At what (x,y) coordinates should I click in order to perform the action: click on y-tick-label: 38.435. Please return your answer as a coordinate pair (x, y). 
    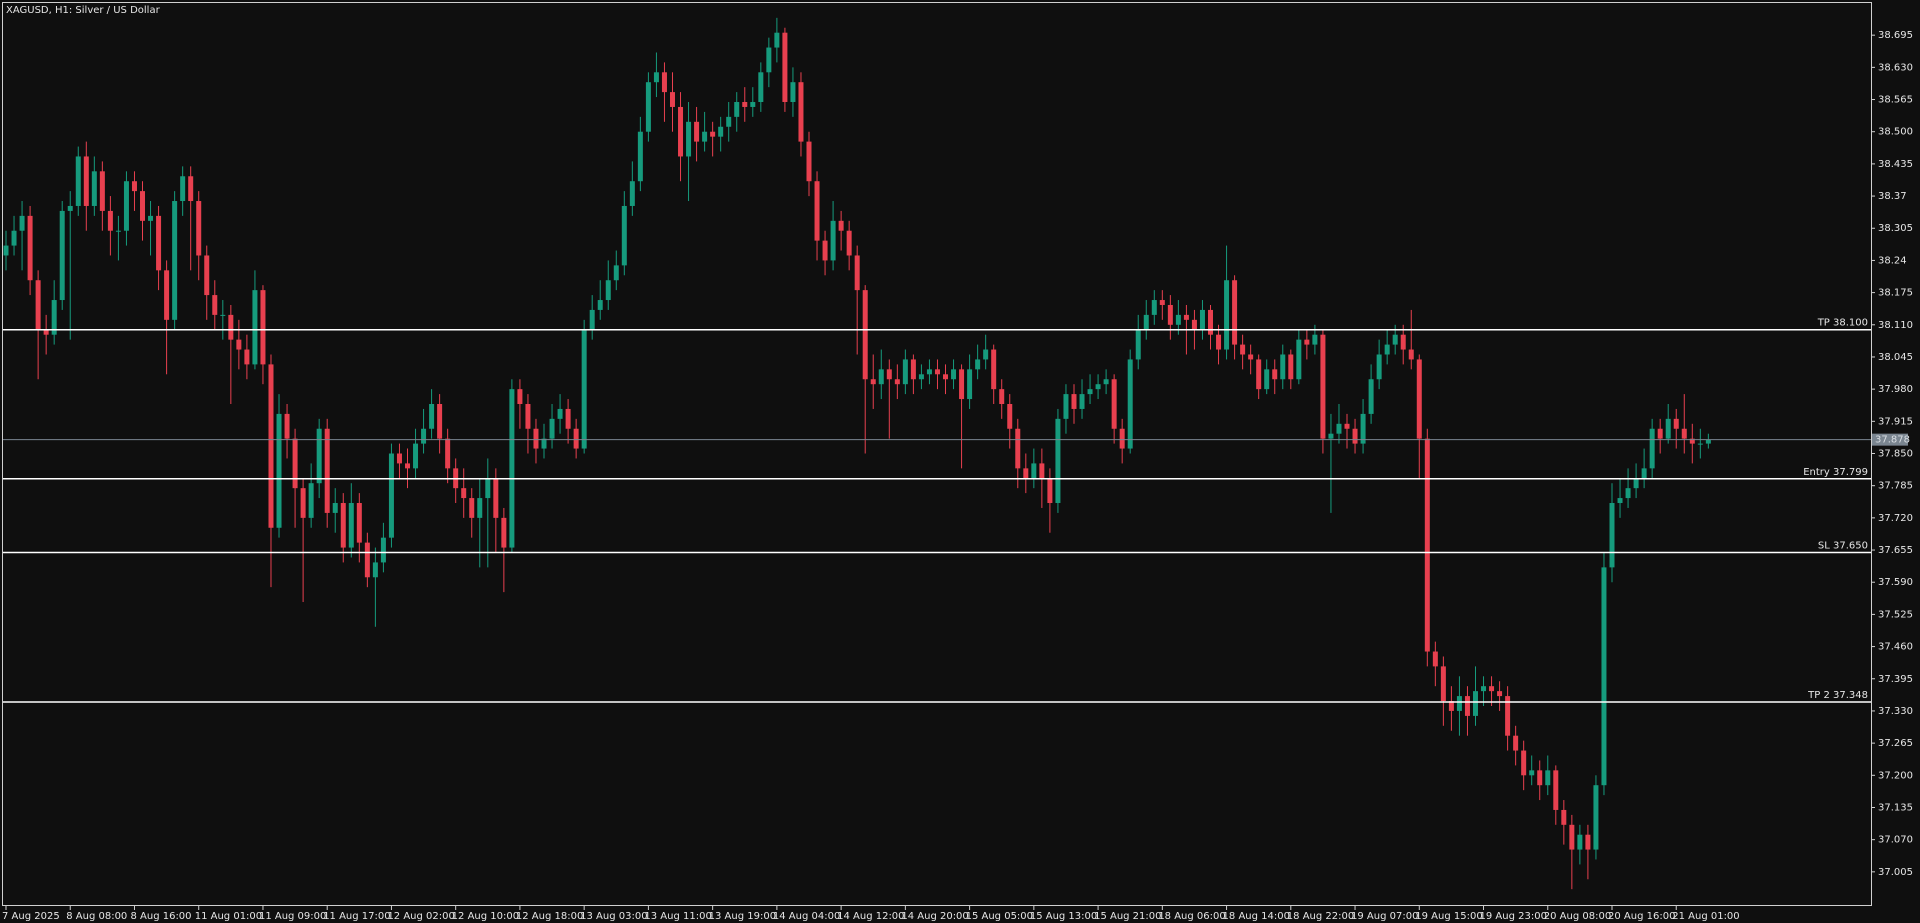
    Looking at the image, I should click on (1895, 164).